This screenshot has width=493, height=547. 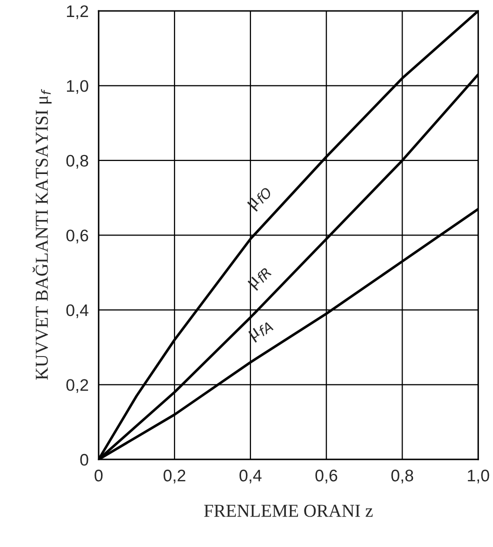 I want to click on x-tick-label: 0, so click(x=98, y=476).